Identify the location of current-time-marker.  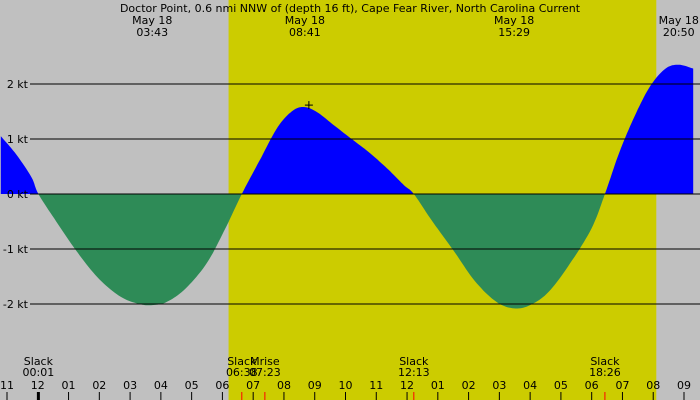
(308, 105).